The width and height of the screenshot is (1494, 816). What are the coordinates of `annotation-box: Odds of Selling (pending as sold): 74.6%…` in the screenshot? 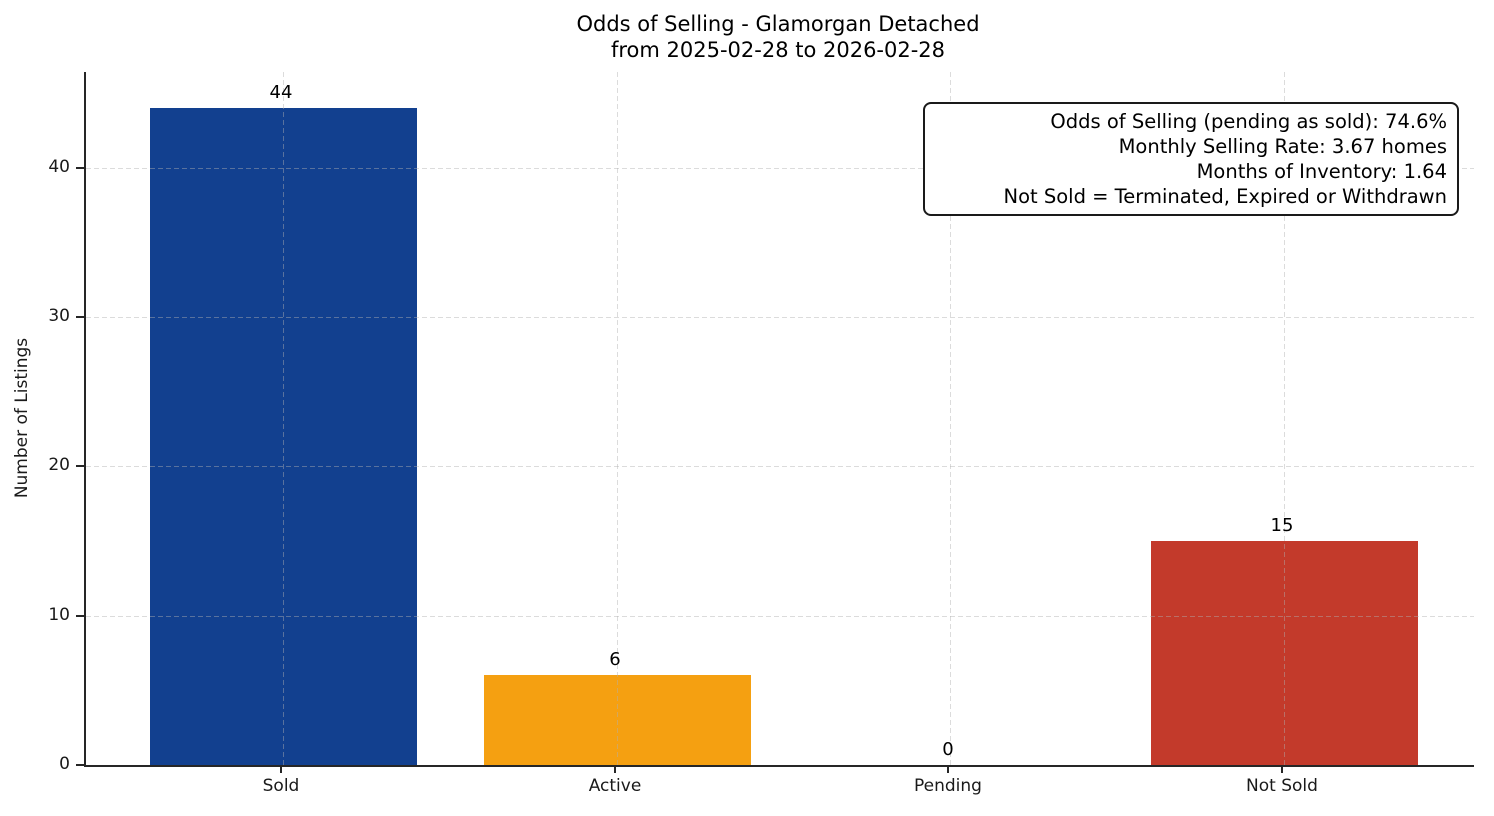 It's located at (1191, 159).